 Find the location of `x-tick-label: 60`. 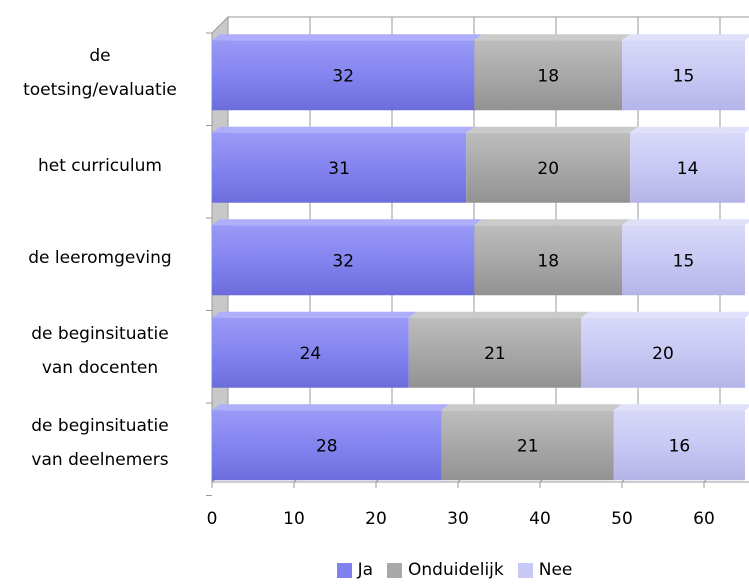

x-tick-label: 60 is located at coordinates (704, 519).